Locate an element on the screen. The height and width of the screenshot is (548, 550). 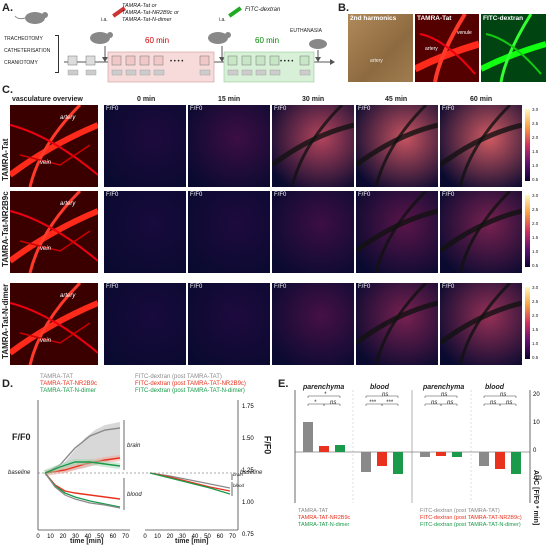
d-legend-r2: FITC-dextran (post TAMRA-TAT-NR2B9c) is located at coordinates (190, 384).